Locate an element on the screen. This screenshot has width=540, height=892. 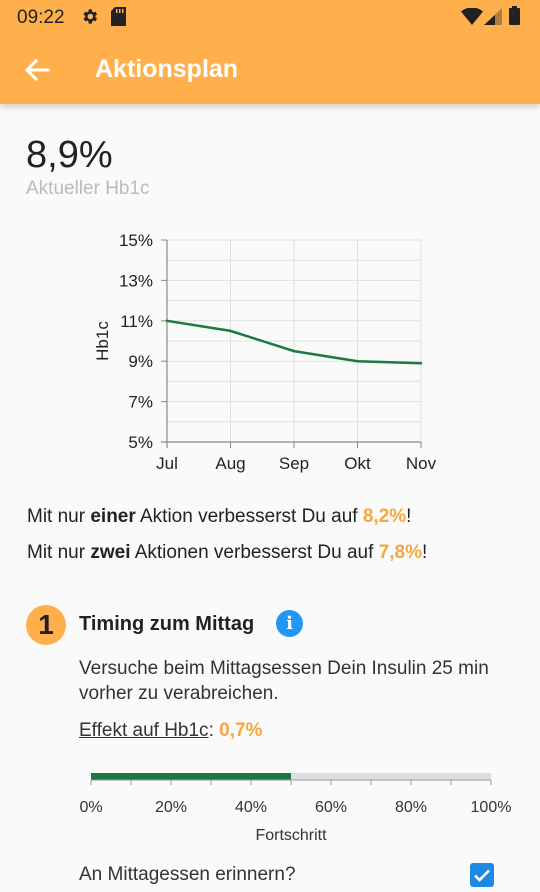
value-two-actions: 7,8% is located at coordinates (400, 552).